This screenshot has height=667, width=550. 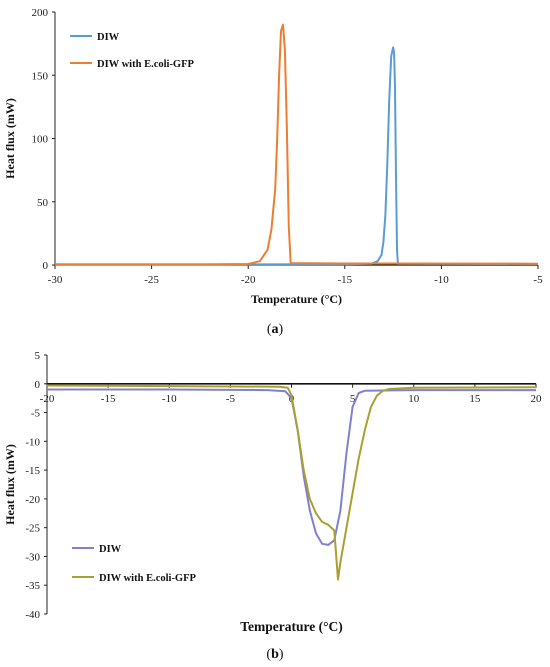 I want to click on panel-caption: (a), so click(x=275, y=329).